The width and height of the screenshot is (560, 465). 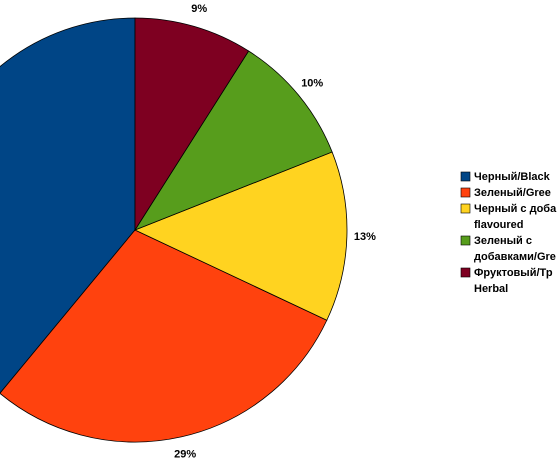 I want to click on legend-label: Зеленый/Gree, so click(x=512, y=193).